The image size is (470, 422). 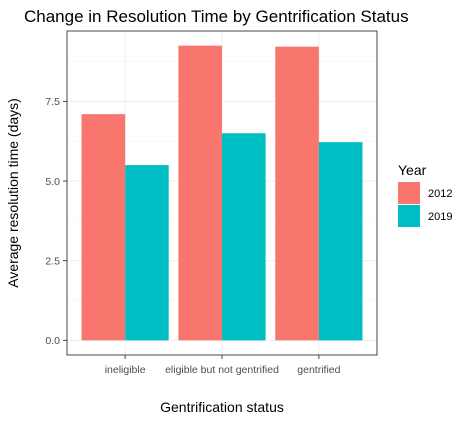 What do you see at coordinates (222, 407) in the screenshot?
I see `x-axis-title: Gentrification status` at bounding box center [222, 407].